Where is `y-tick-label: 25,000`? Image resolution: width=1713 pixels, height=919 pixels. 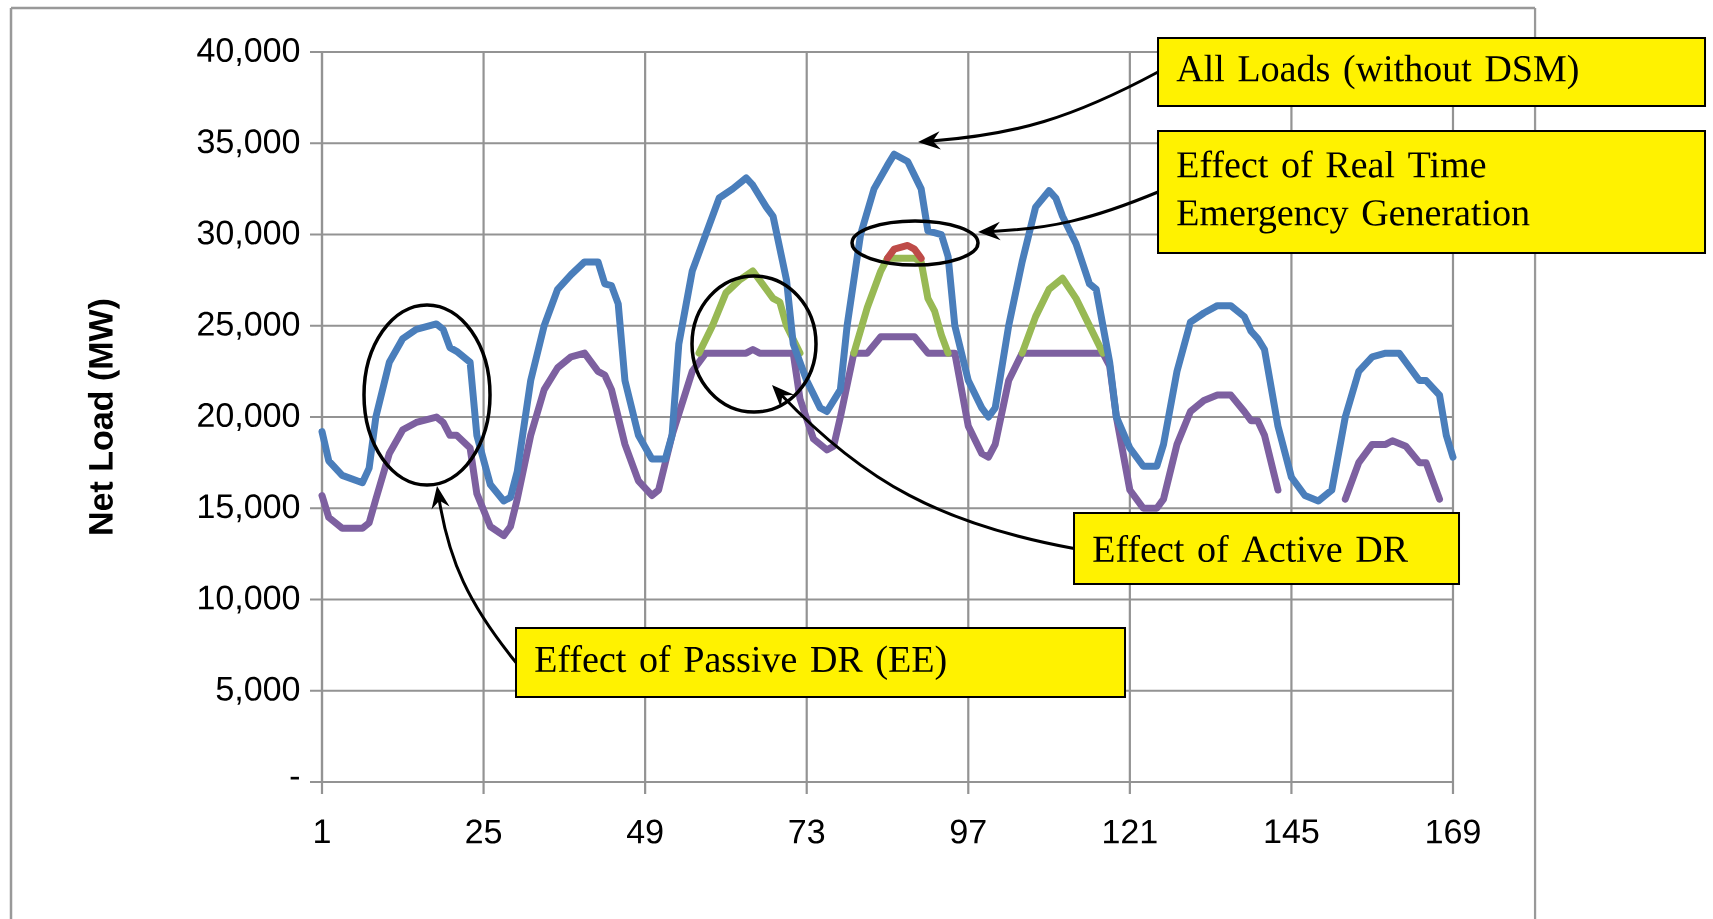
y-tick-label: 25,000 is located at coordinates (249, 325).